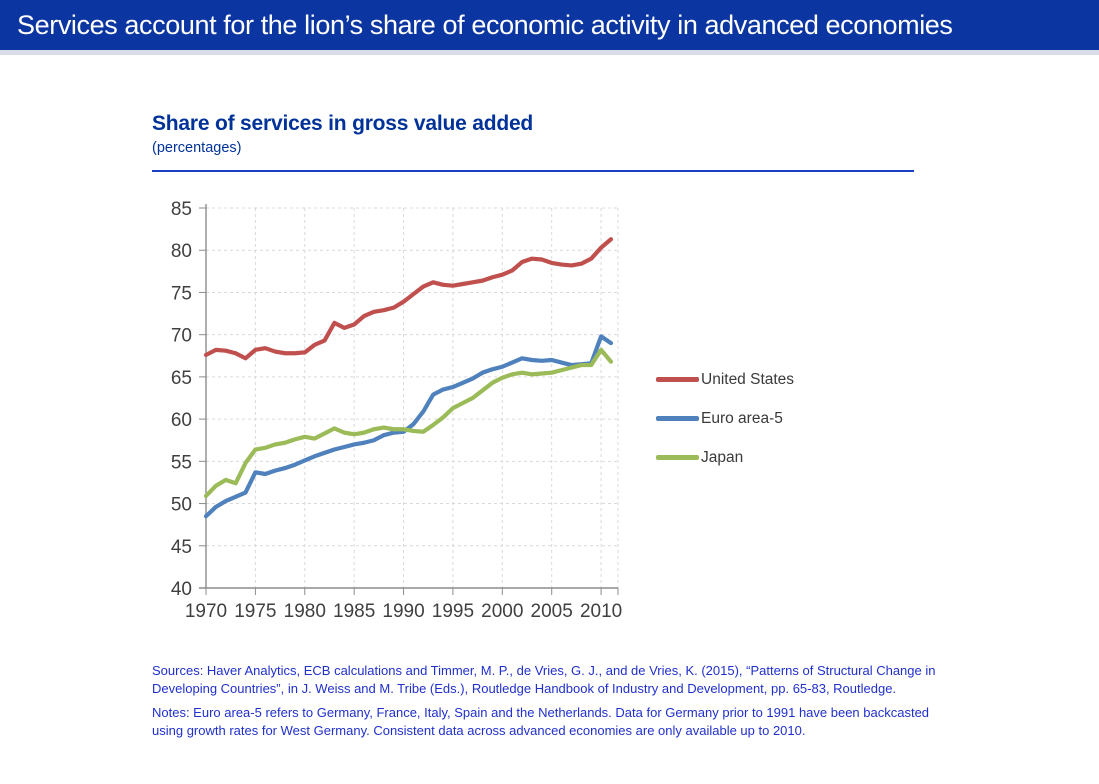 The image size is (1099, 784). I want to click on series-line-japan, so click(408, 423).